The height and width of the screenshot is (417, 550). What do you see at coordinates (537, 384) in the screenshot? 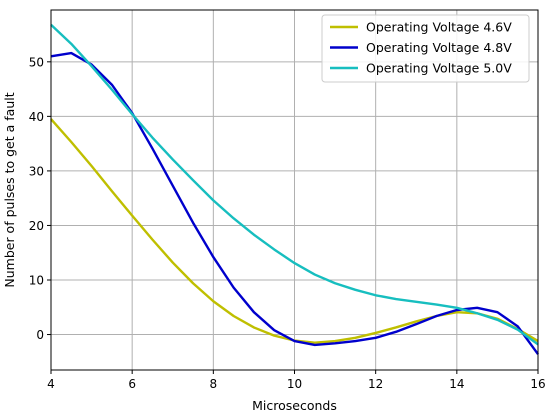
I see `x-tick-label: 16` at bounding box center [537, 384].